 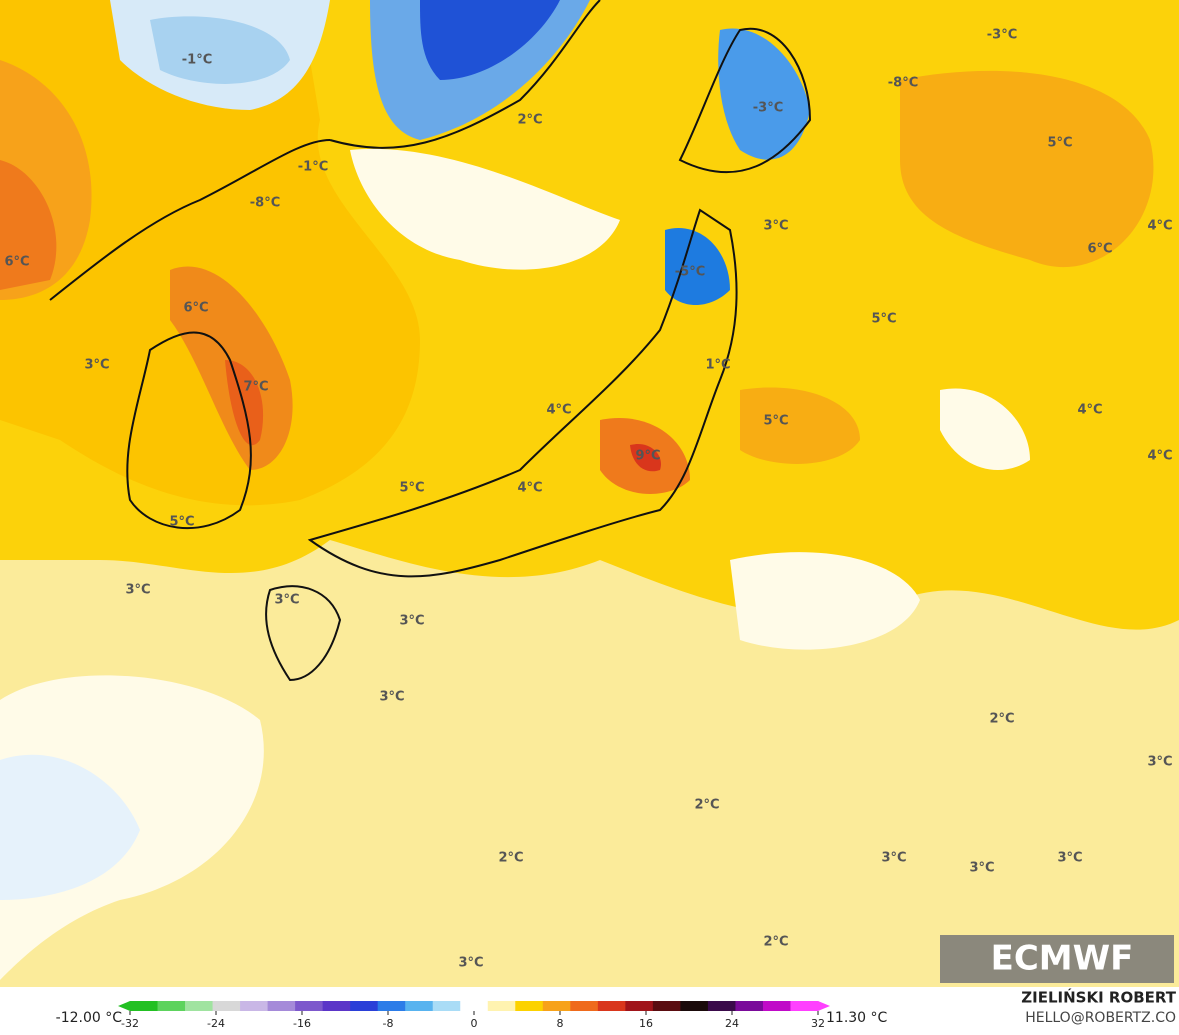 What do you see at coordinates (89, 1018) in the screenshot?
I see `colorbar-min: -12.00 °C` at bounding box center [89, 1018].